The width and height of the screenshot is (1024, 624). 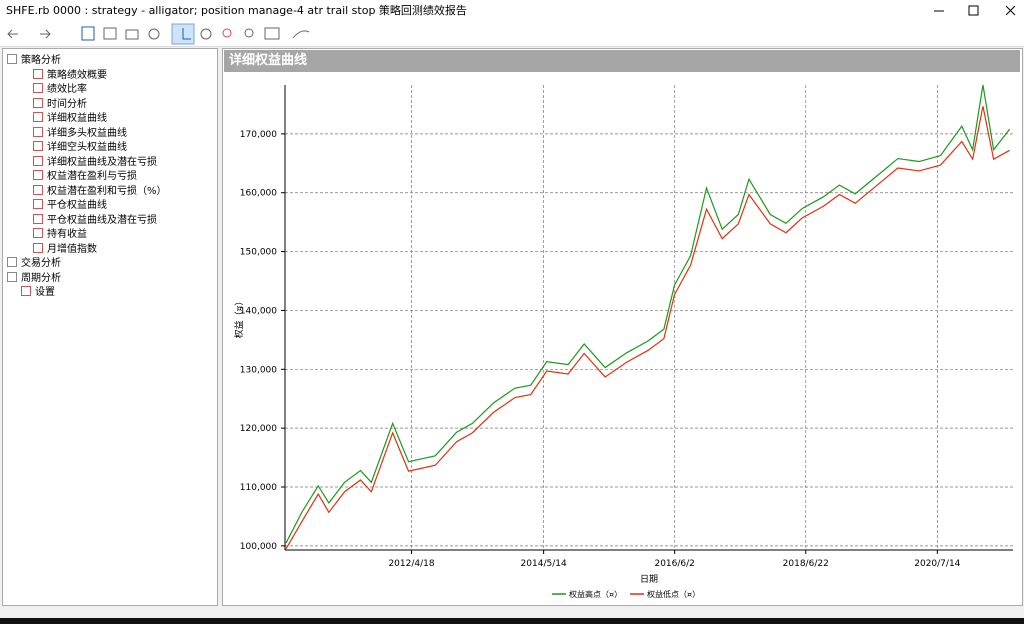 I want to click on tree-node: 策略分析, so click(x=34, y=58).